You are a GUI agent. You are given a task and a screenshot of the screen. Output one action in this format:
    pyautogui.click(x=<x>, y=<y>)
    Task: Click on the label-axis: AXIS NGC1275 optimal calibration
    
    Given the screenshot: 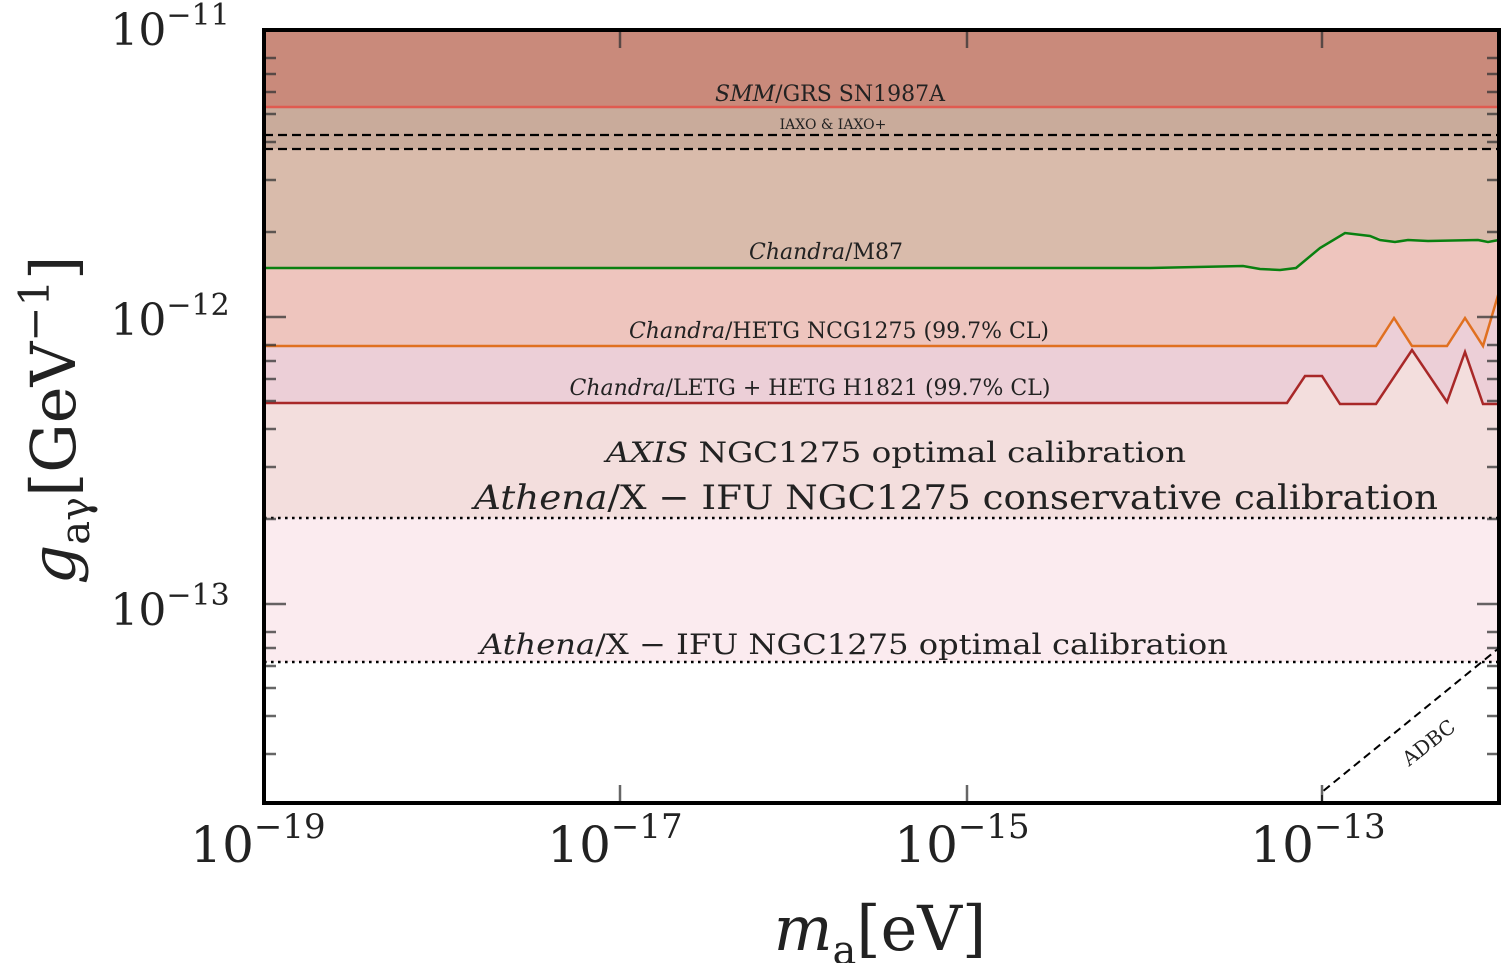 What is the action you would take?
    pyautogui.click(x=894, y=452)
    